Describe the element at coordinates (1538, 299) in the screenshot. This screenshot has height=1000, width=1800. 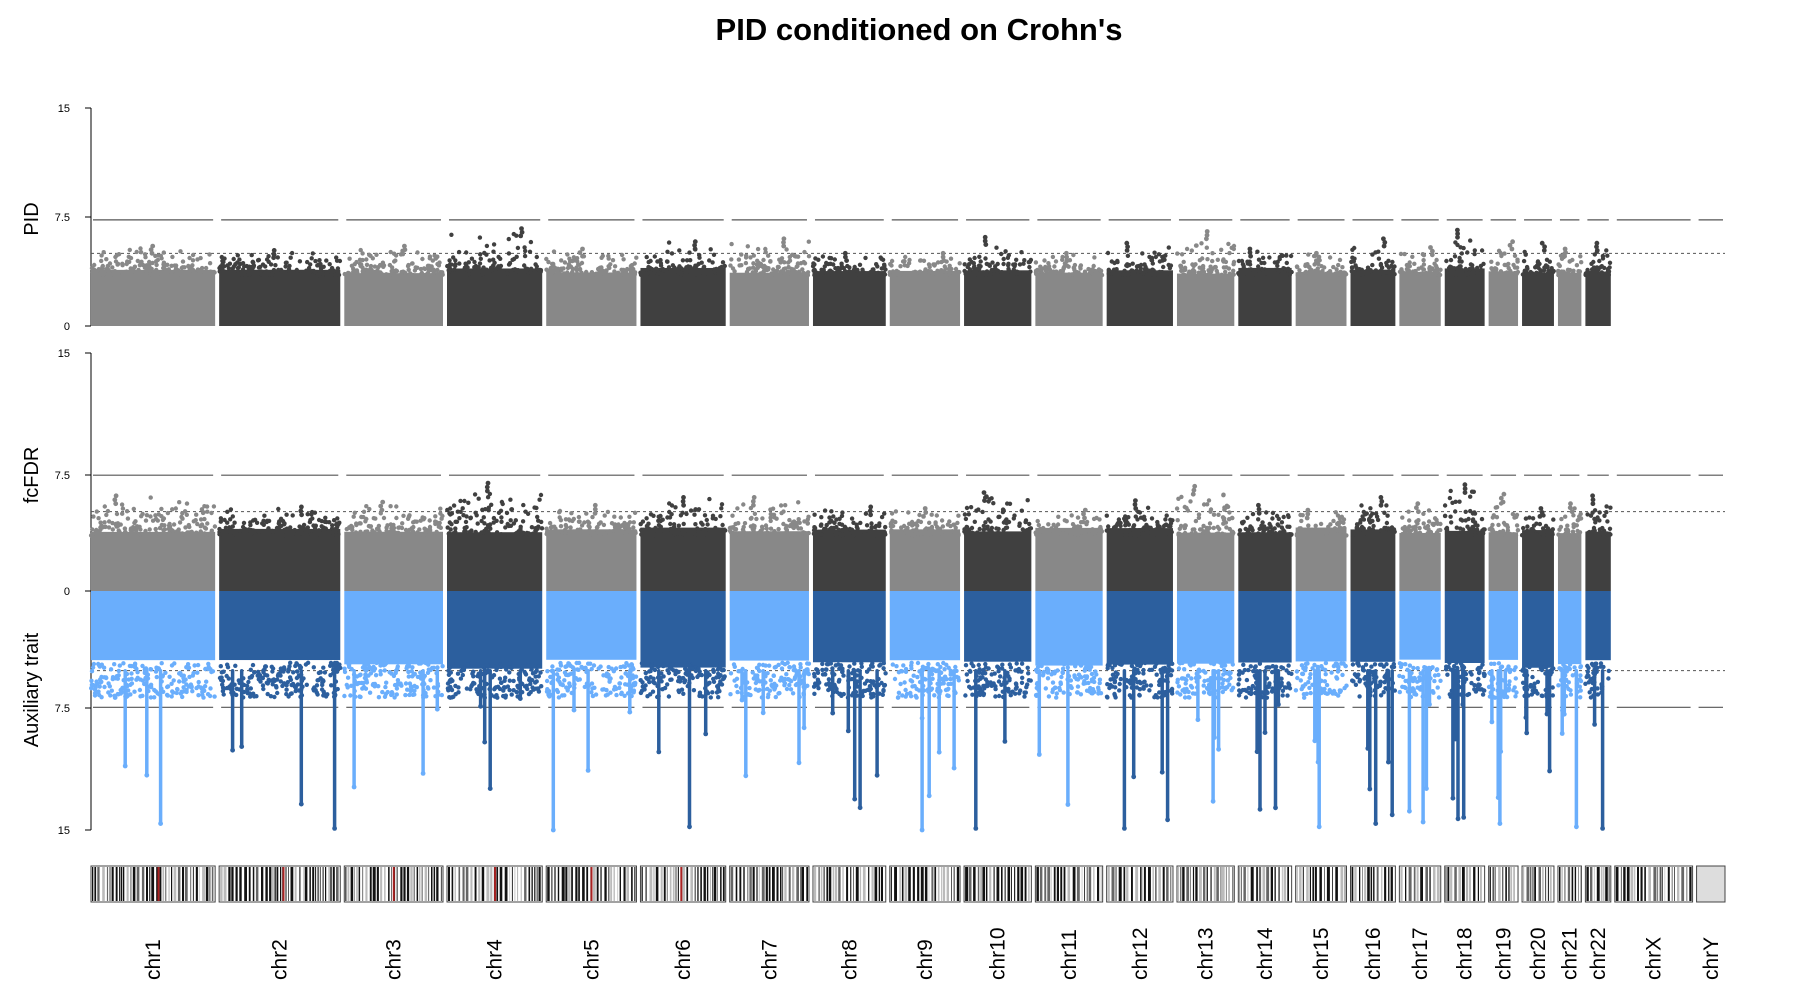
I see `pid-chr20-body` at that location.